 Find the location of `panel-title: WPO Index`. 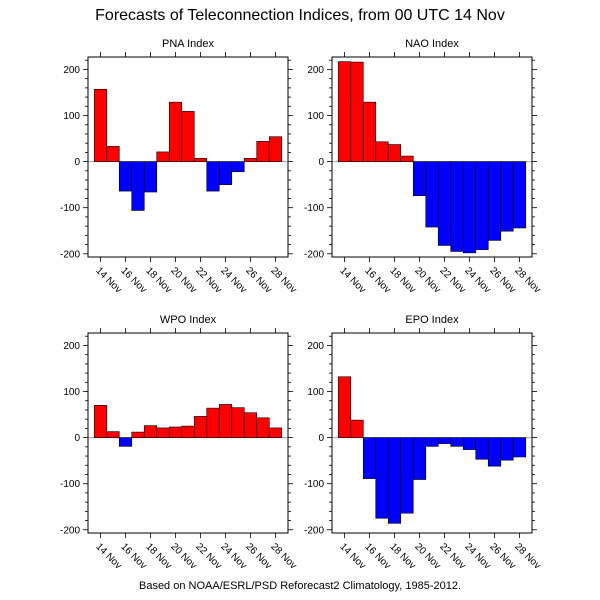

panel-title: WPO Index is located at coordinates (188, 320).